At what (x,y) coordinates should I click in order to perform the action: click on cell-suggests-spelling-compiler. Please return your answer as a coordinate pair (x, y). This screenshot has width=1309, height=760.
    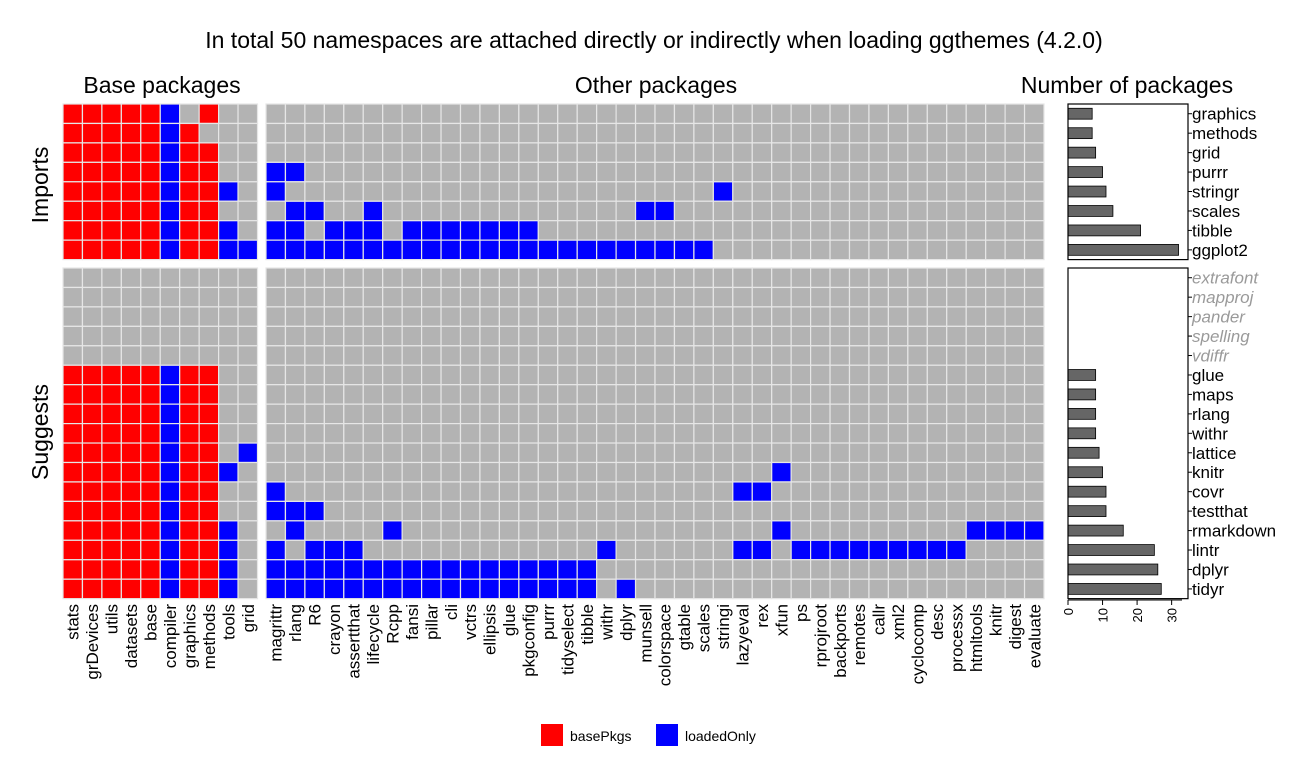
    Looking at the image, I should click on (170, 336).